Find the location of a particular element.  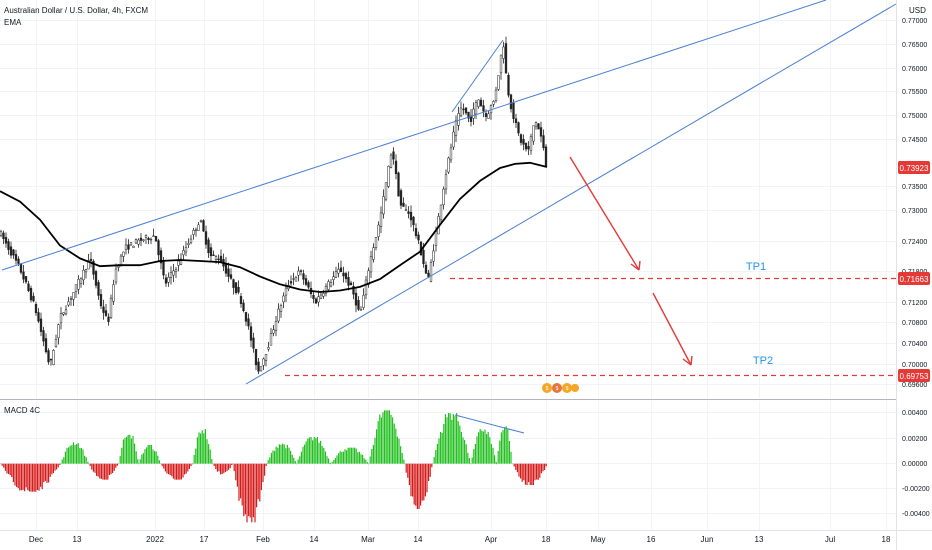

macd-tick-label: 0.00000 is located at coordinates (914, 464).